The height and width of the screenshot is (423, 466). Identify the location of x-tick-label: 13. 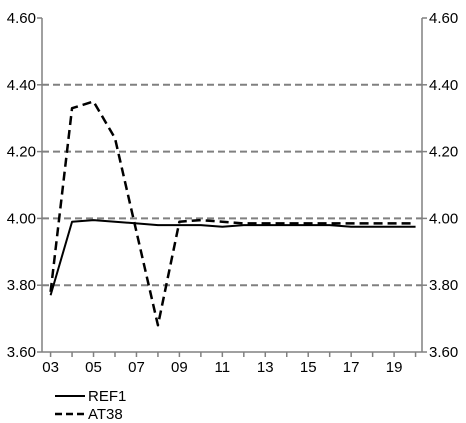
(265, 367).